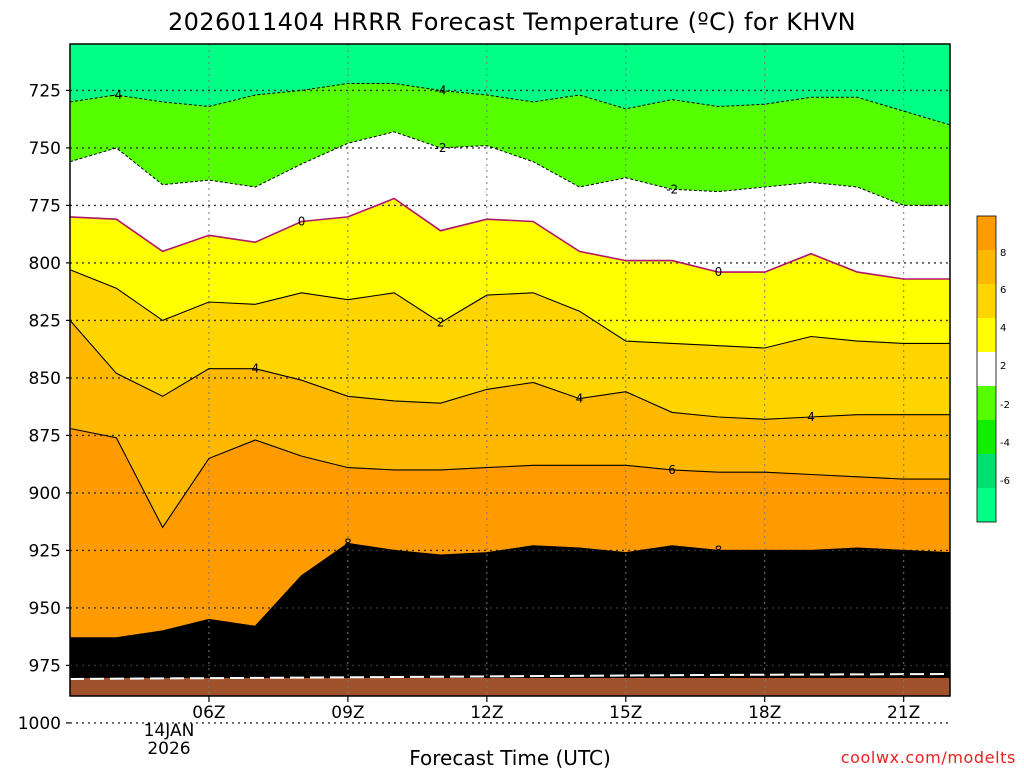 Image resolution: width=1024 pixels, height=768 pixels. What do you see at coordinates (45, 264) in the screenshot?
I see `y-tick-label: 800` at bounding box center [45, 264].